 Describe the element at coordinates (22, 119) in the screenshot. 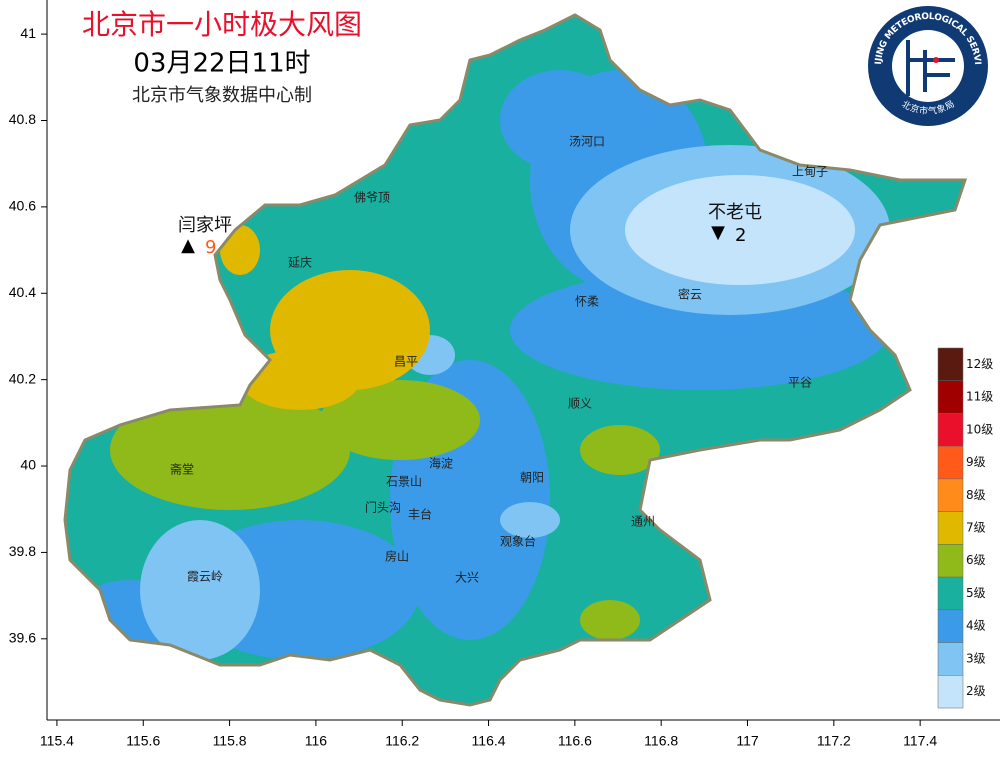

I see `y-tick-label: 40.8` at that location.